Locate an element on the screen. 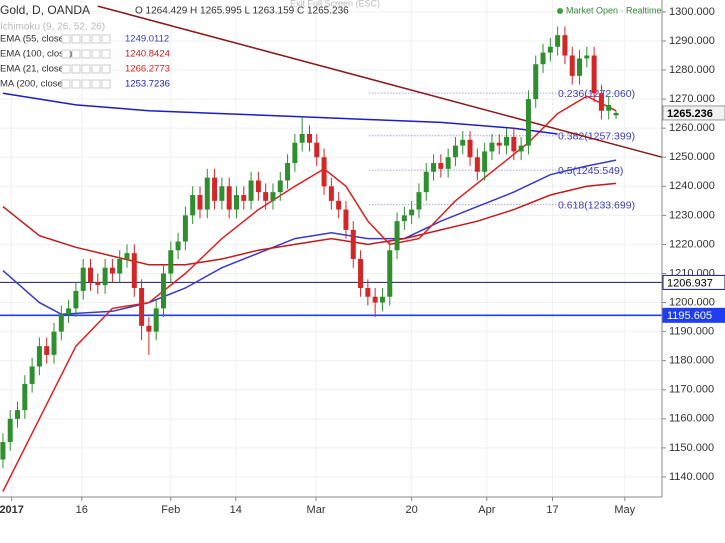 The image size is (725, 543). status-dot is located at coordinates (560, 11).